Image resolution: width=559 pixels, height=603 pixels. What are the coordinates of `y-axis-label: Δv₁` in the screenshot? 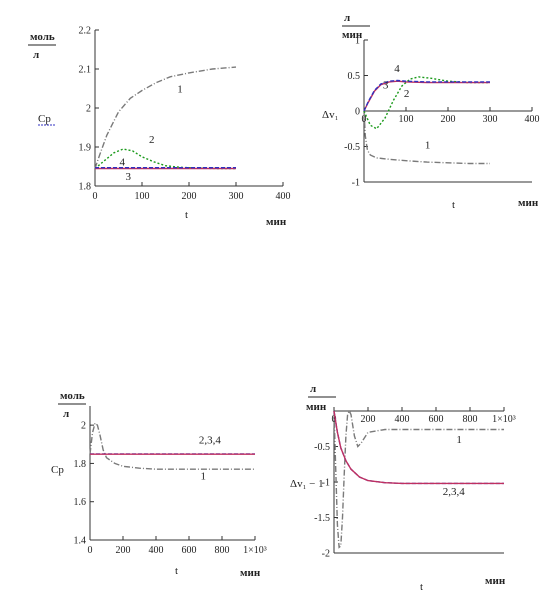 It's located at (330, 115).